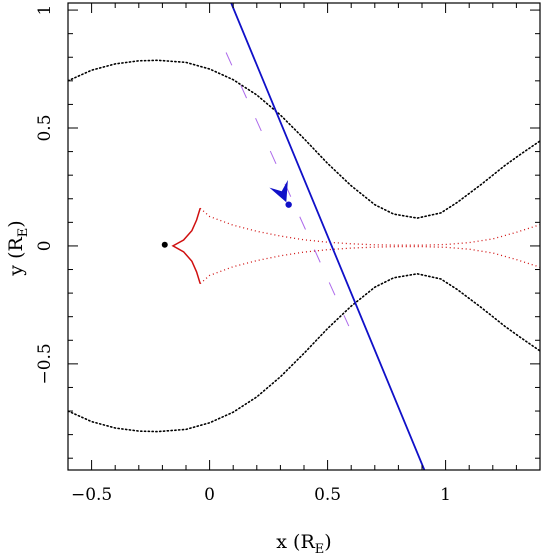 This screenshot has height=555, width=541. Describe the element at coordinates (45, 245) in the screenshot. I see `y-tick-label: 0` at that location.